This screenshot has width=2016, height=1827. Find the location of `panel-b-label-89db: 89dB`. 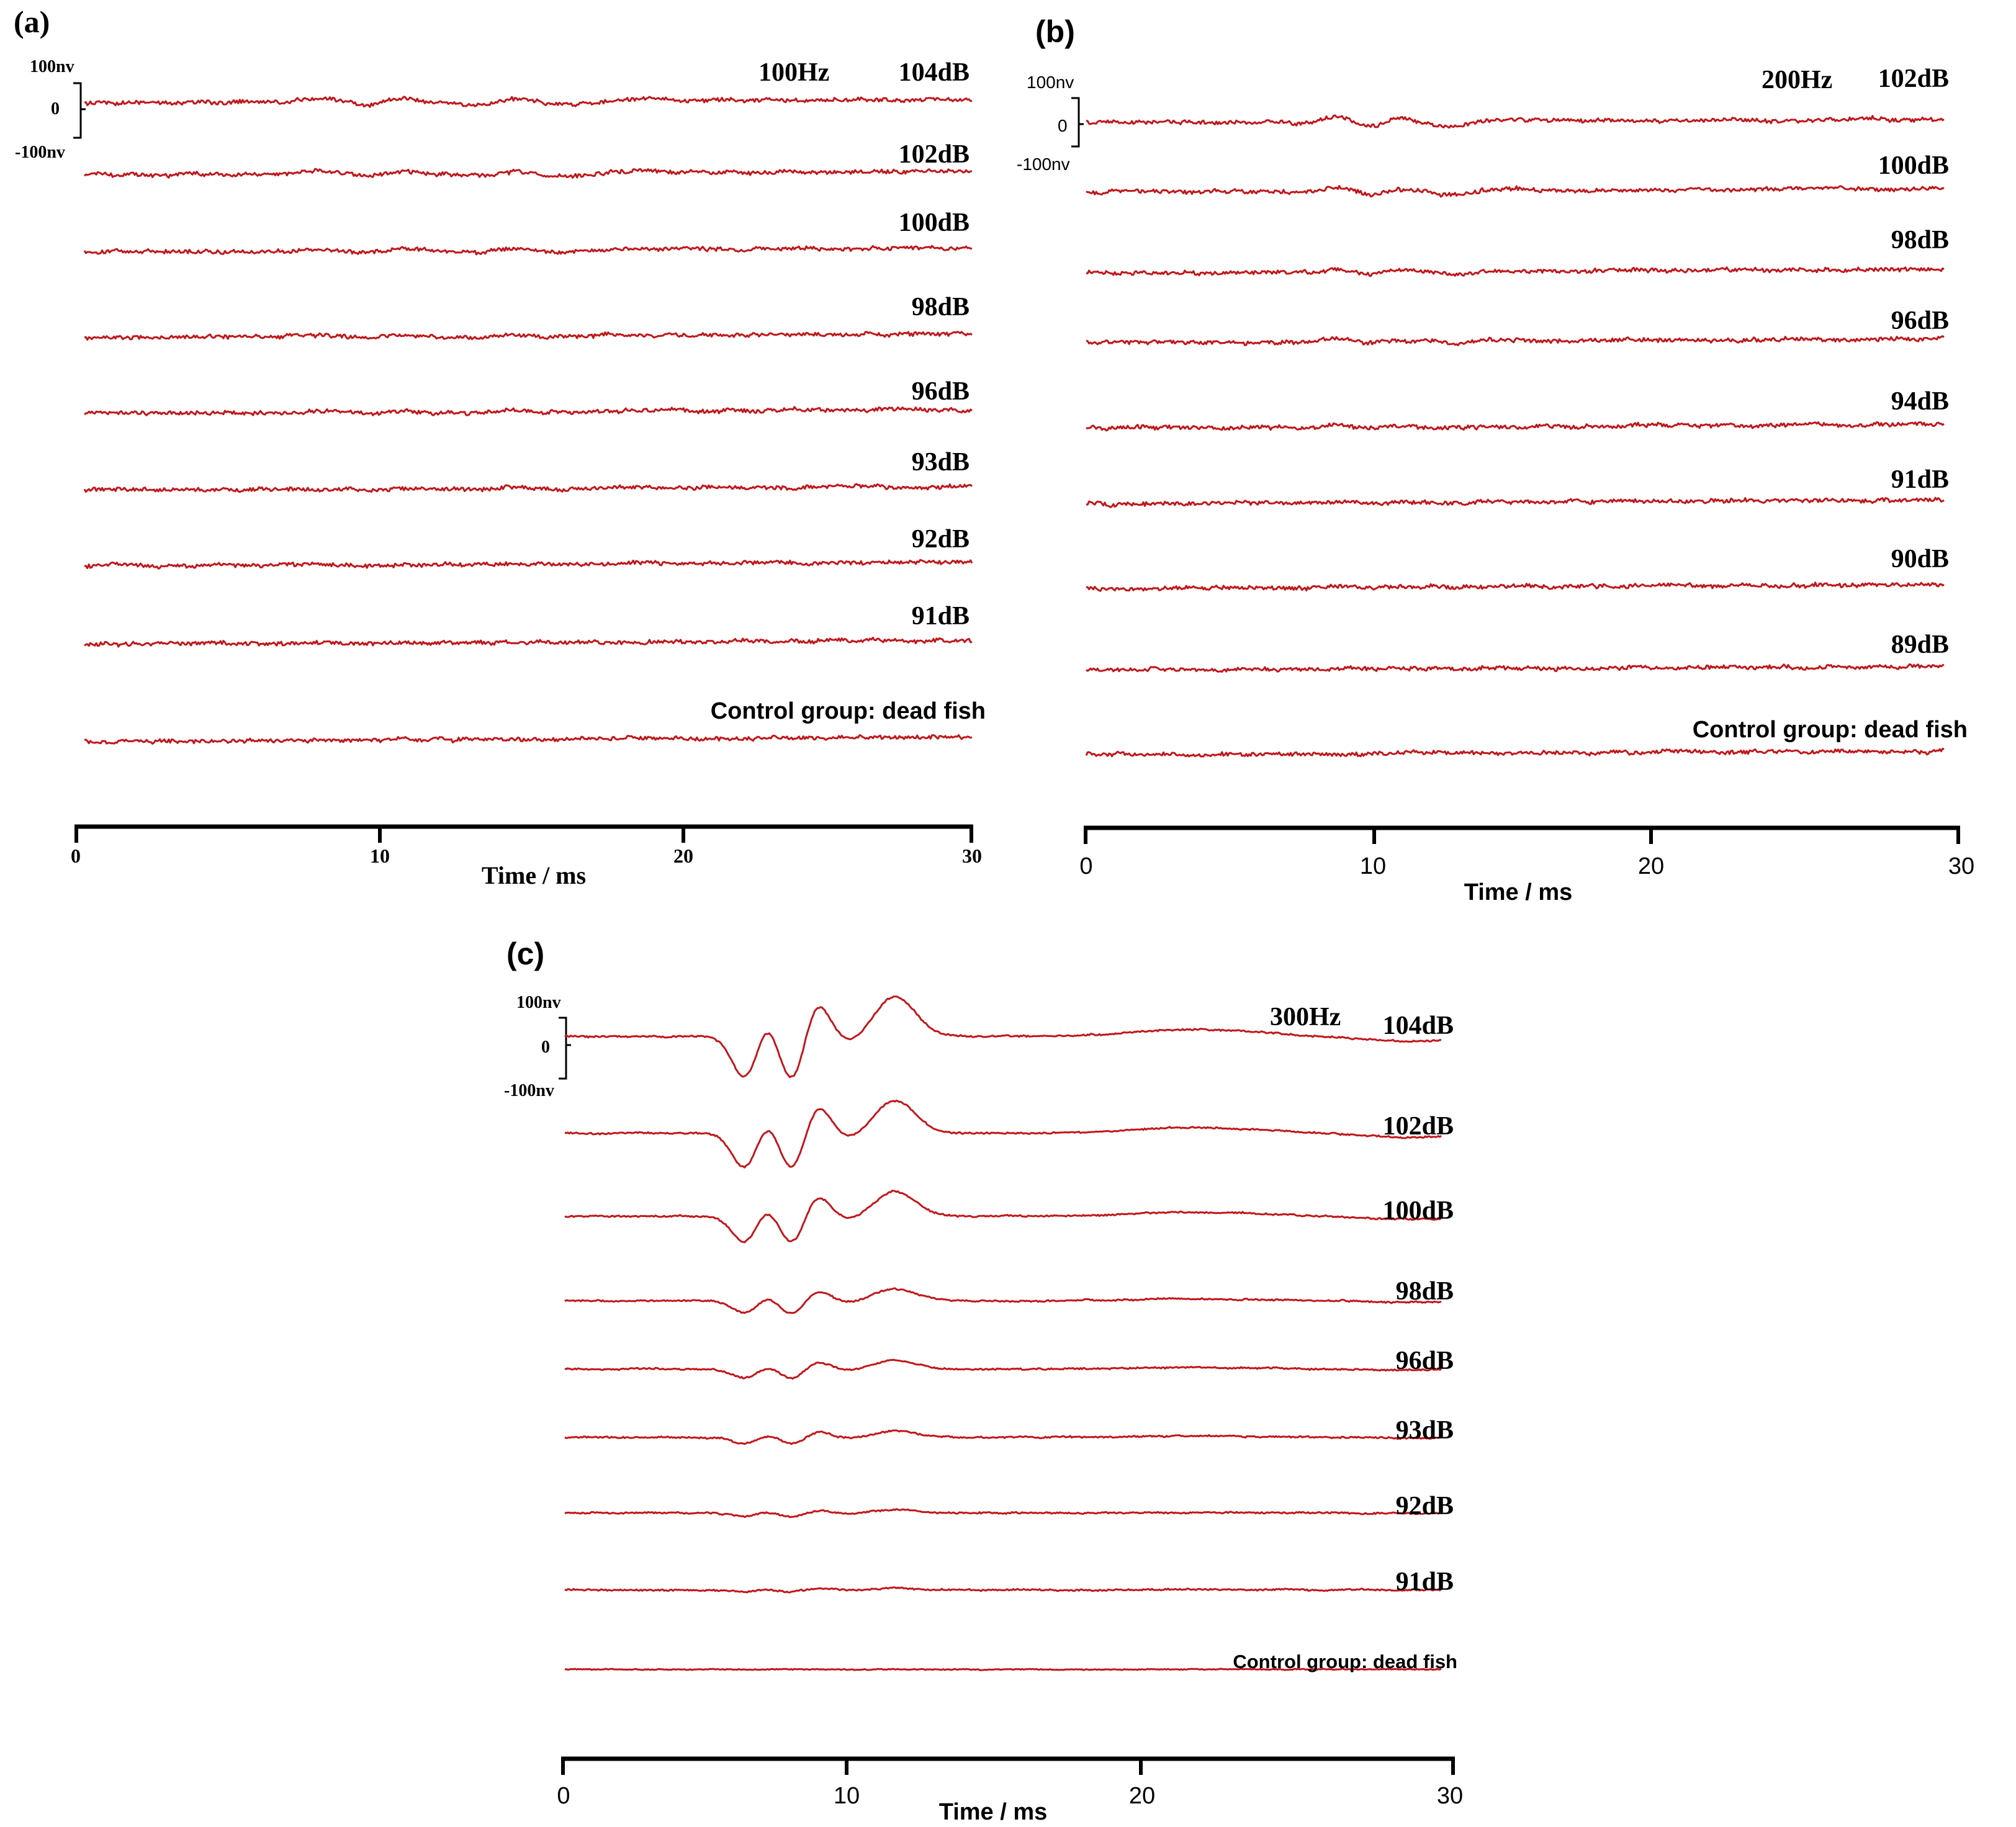

panel-b-label-89db: 89dB is located at coordinates (1920, 645).